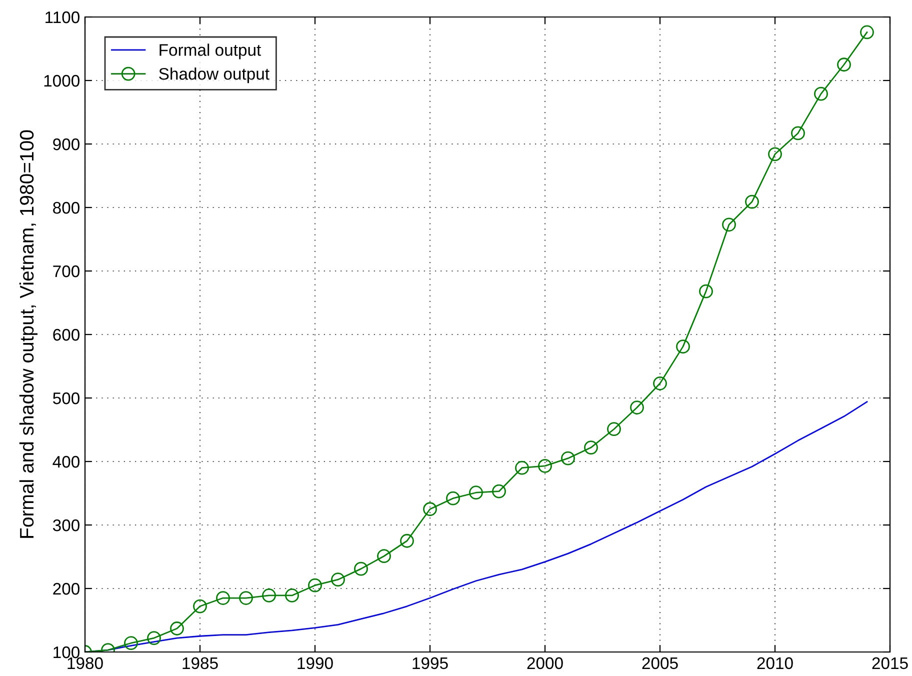 Image resolution: width=912 pixels, height=676 pixels. Describe the element at coordinates (66, 334) in the screenshot. I see `y-tick-label: 600` at that location.